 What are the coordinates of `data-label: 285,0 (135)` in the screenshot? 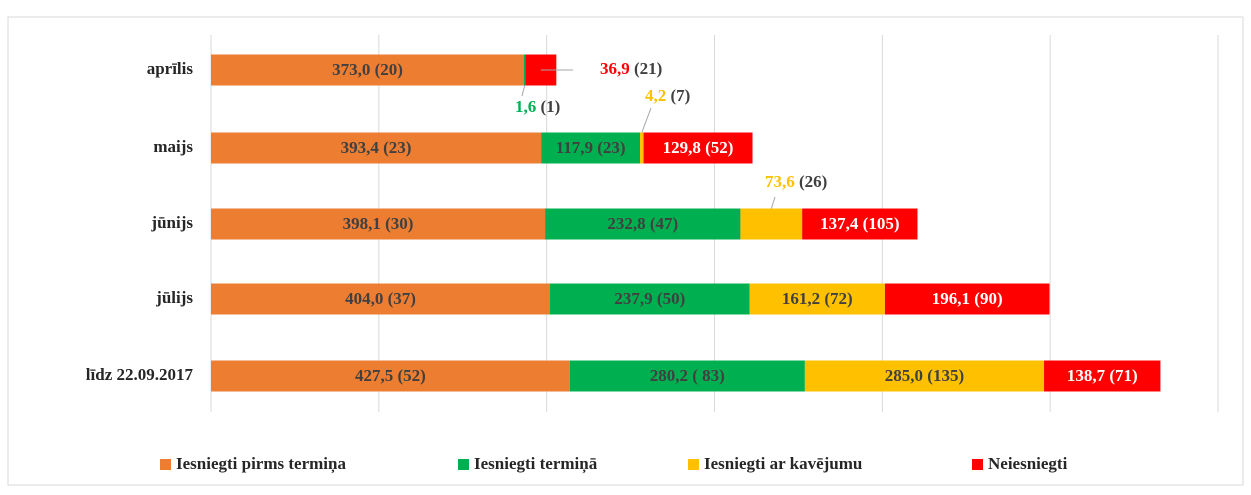 It's located at (924, 375).